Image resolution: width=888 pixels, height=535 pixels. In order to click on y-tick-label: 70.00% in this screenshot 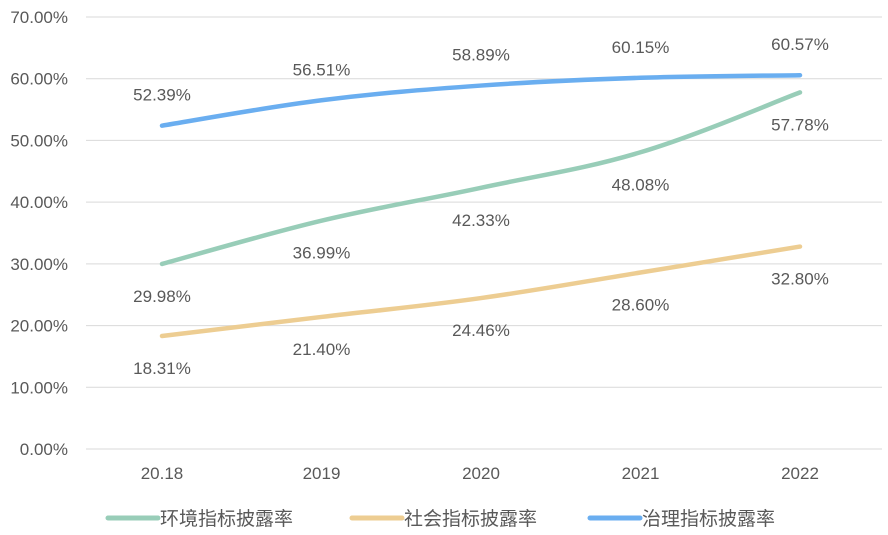, I will do `click(39, 17)`.